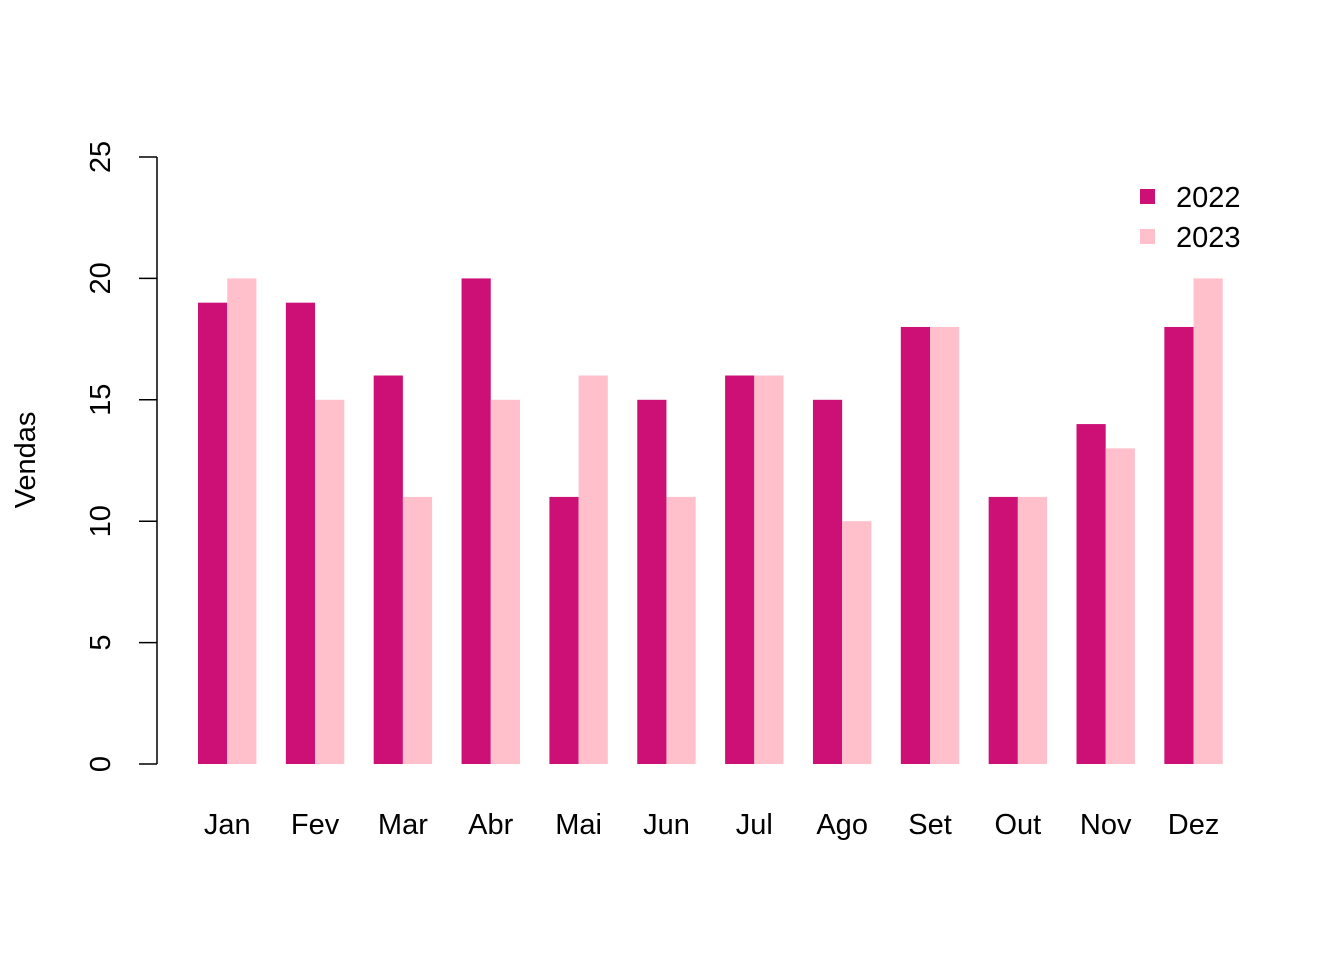 Image resolution: width=1344 pixels, height=960 pixels. I want to click on bar-abr-2022, so click(476, 521).